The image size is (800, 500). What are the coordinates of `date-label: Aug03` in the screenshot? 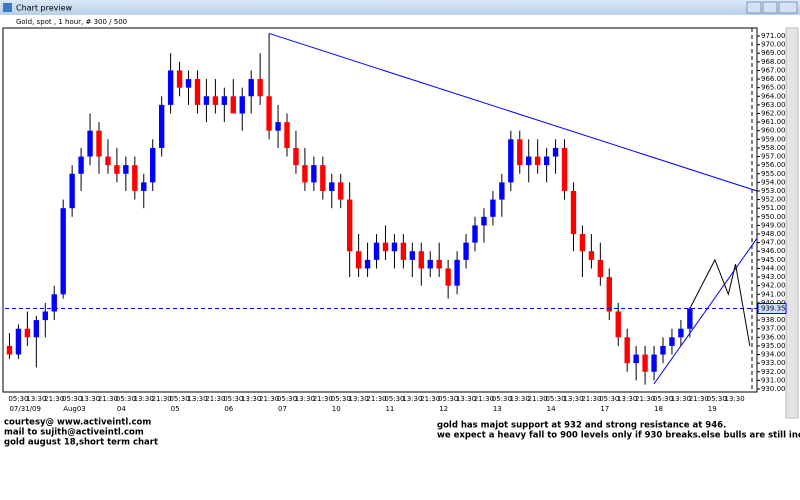 It's located at (74, 409).